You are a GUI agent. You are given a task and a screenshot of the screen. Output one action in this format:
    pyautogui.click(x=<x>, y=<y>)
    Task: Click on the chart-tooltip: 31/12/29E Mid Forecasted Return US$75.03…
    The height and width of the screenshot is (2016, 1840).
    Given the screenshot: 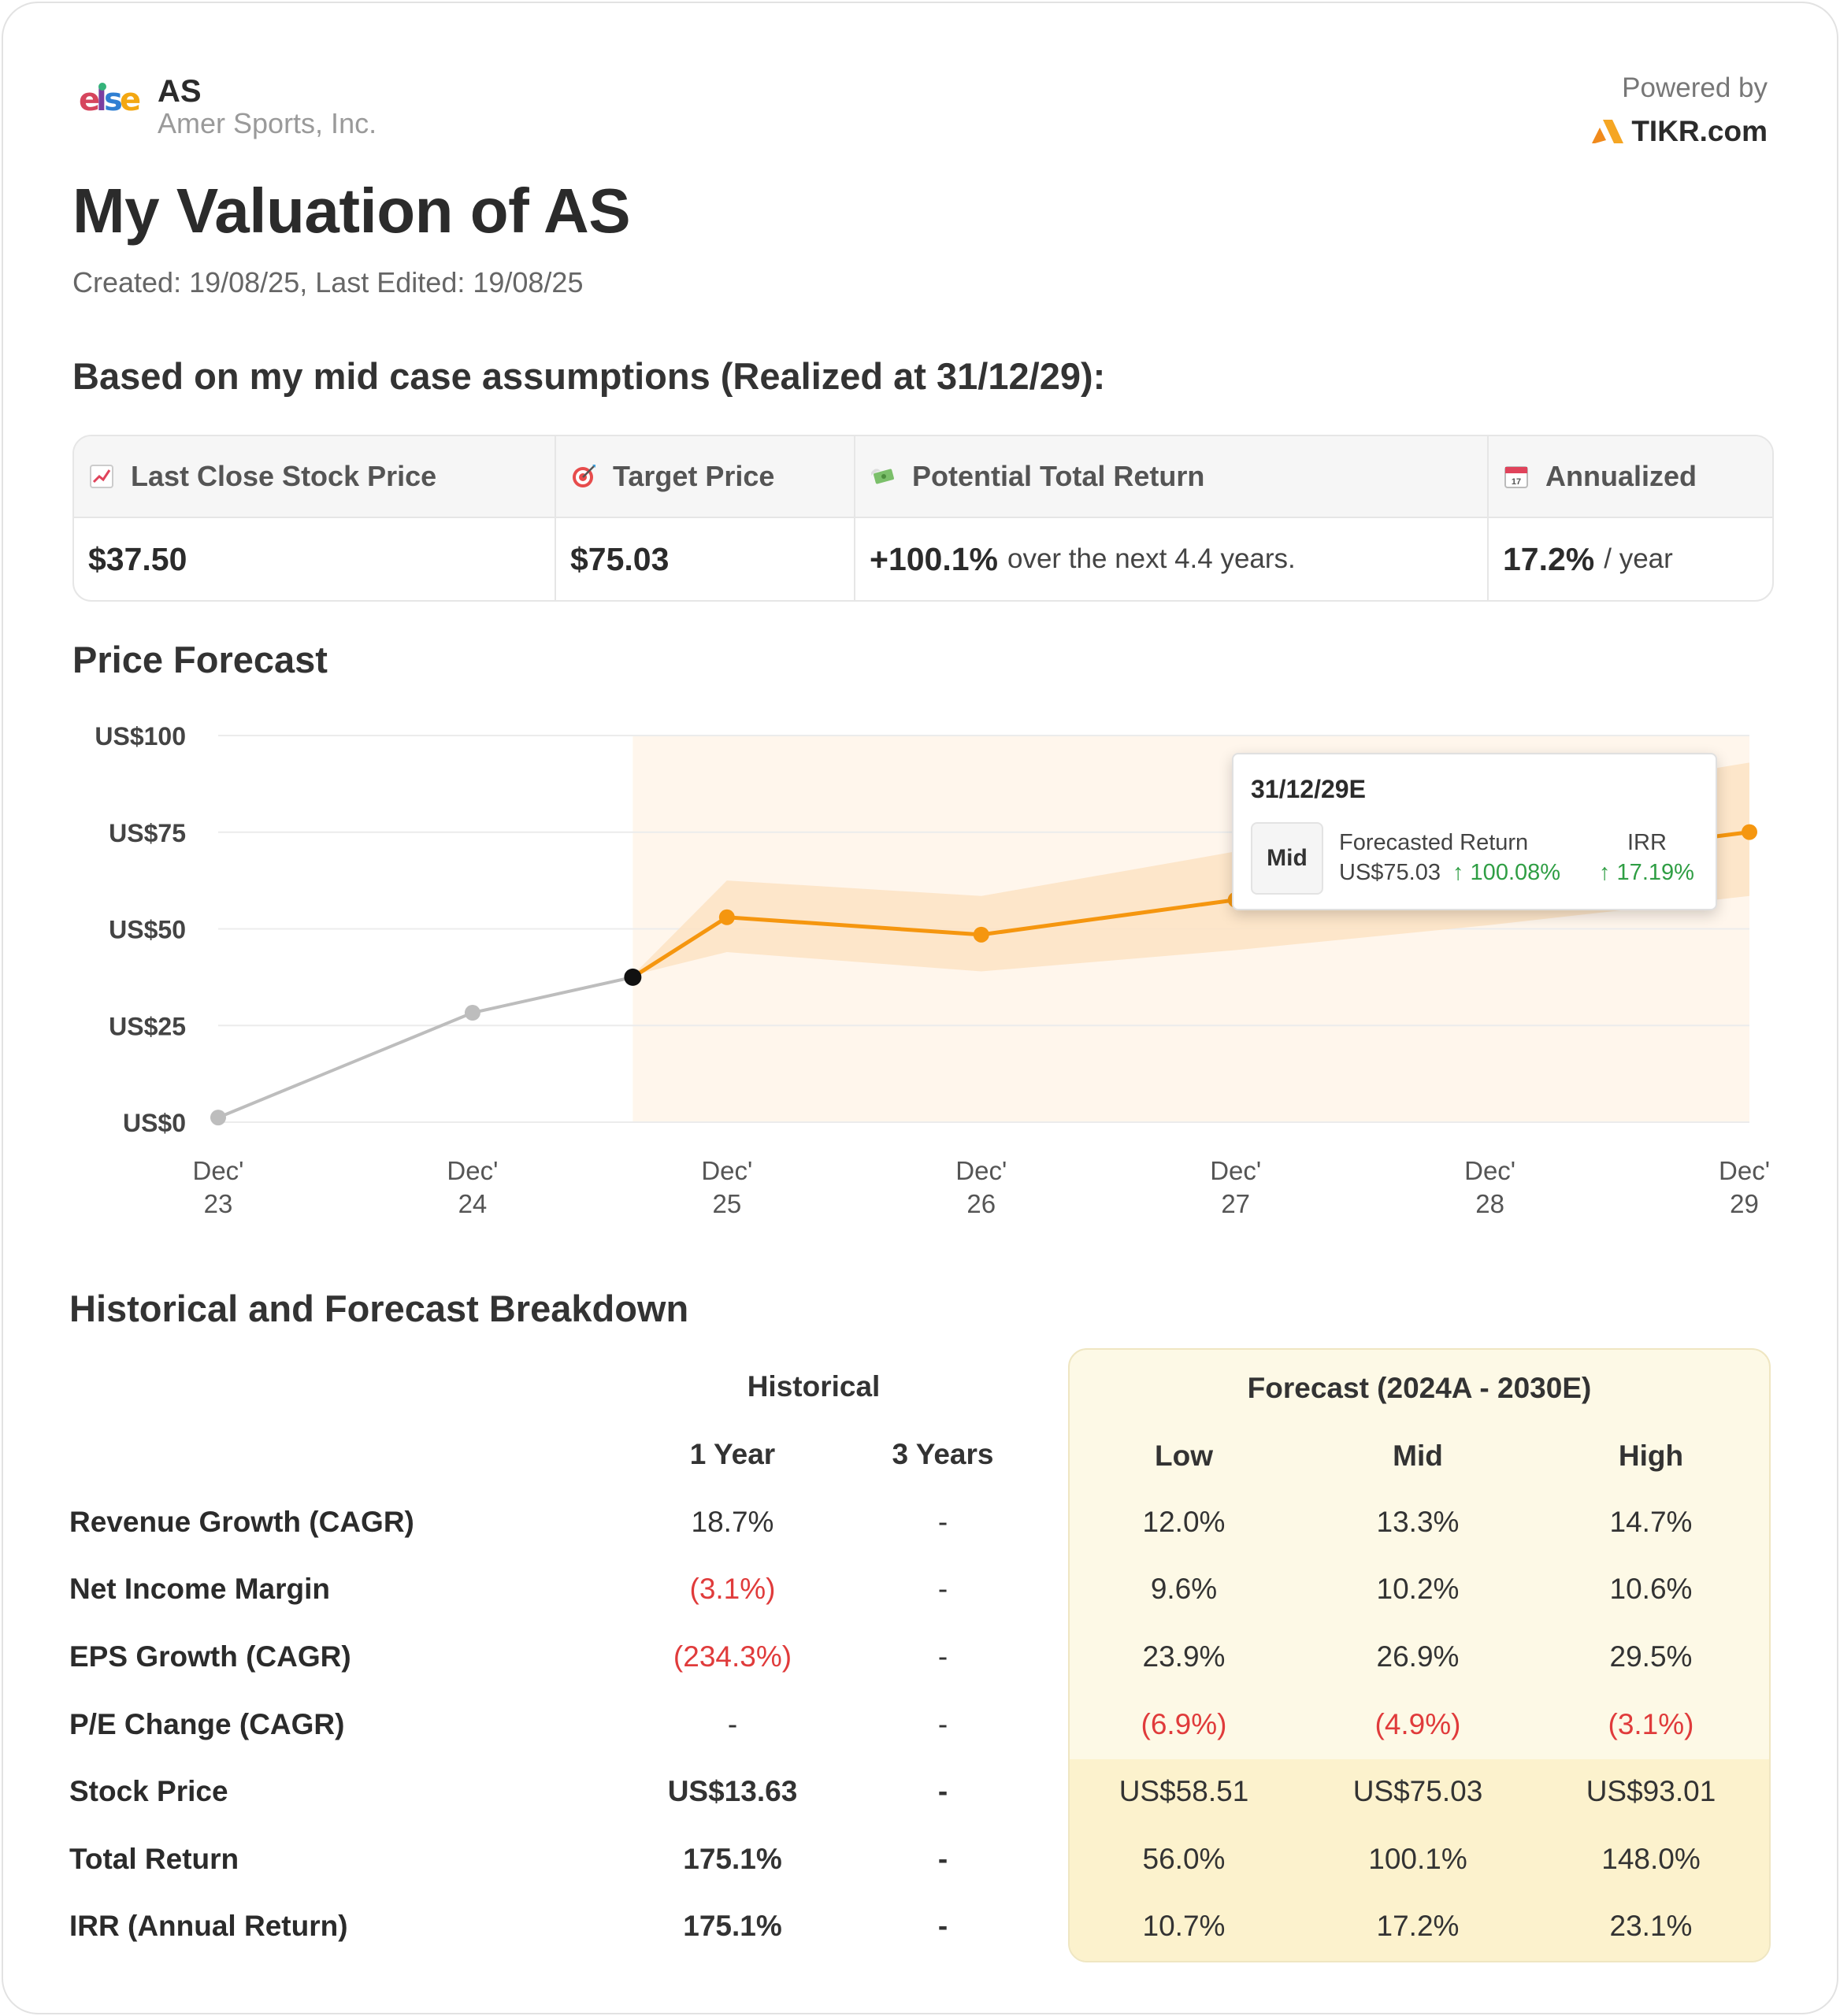 What is the action you would take?
    pyautogui.click(x=1474, y=831)
    